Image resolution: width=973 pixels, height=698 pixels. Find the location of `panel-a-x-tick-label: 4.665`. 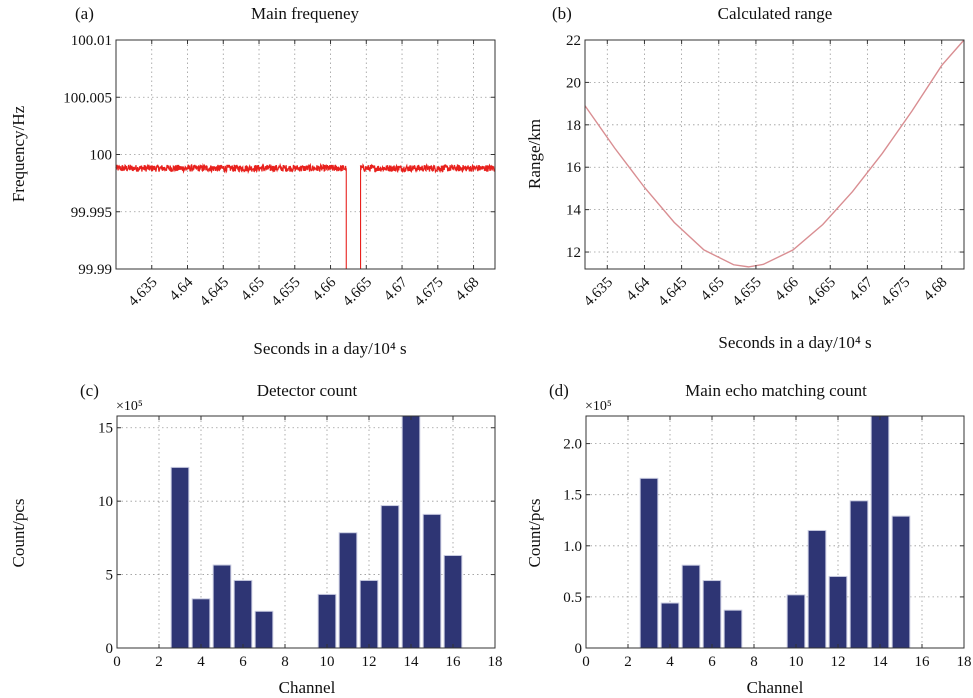

panel-a-x-tick-label: 4.665 is located at coordinates (357, 292).